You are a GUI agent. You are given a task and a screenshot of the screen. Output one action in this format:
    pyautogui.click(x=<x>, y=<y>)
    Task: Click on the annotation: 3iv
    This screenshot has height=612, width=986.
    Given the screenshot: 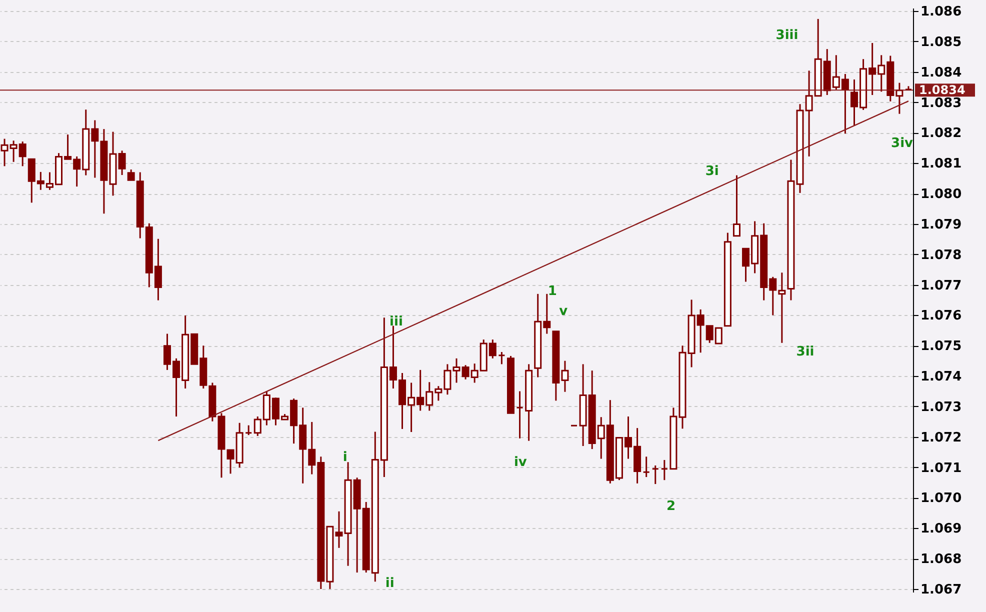 What is the action you would take?
    pyautogui.click(x=902, y=143)
    